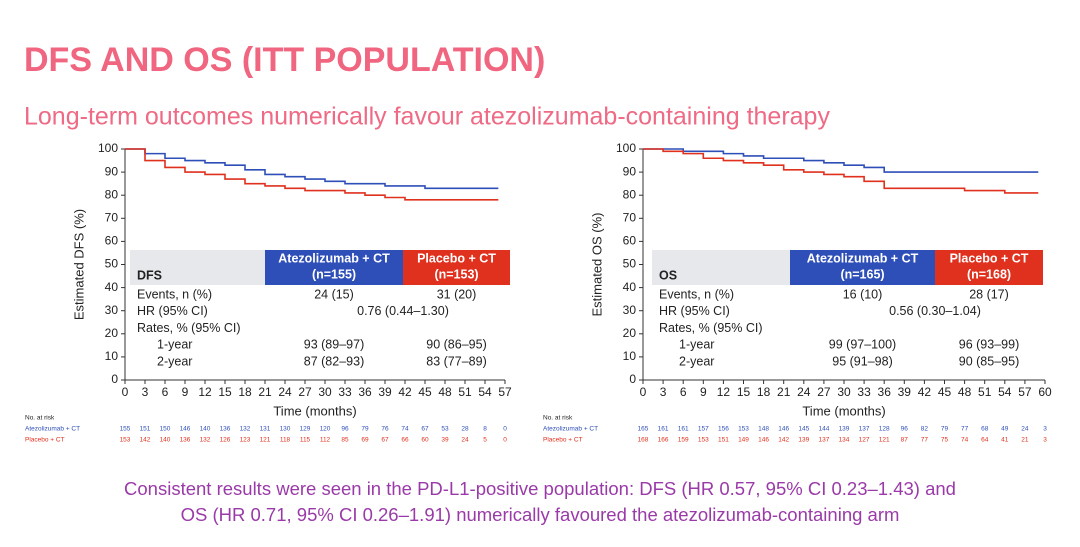  What do you see at coordinates (696, 361) in the screenshot?
I see `table-row-label: 2-year` at bounding box center [696, 361].